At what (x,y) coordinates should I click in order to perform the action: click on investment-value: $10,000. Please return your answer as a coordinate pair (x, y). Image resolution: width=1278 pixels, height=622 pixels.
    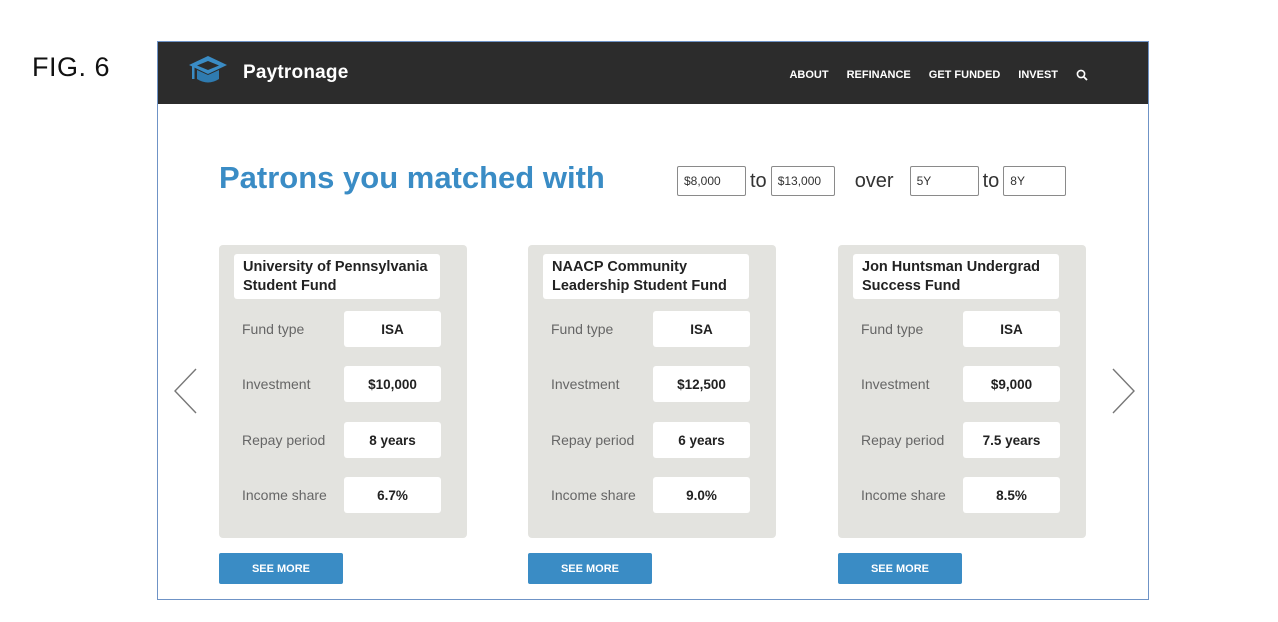
    Looking at the image, I should click on (392, 384).